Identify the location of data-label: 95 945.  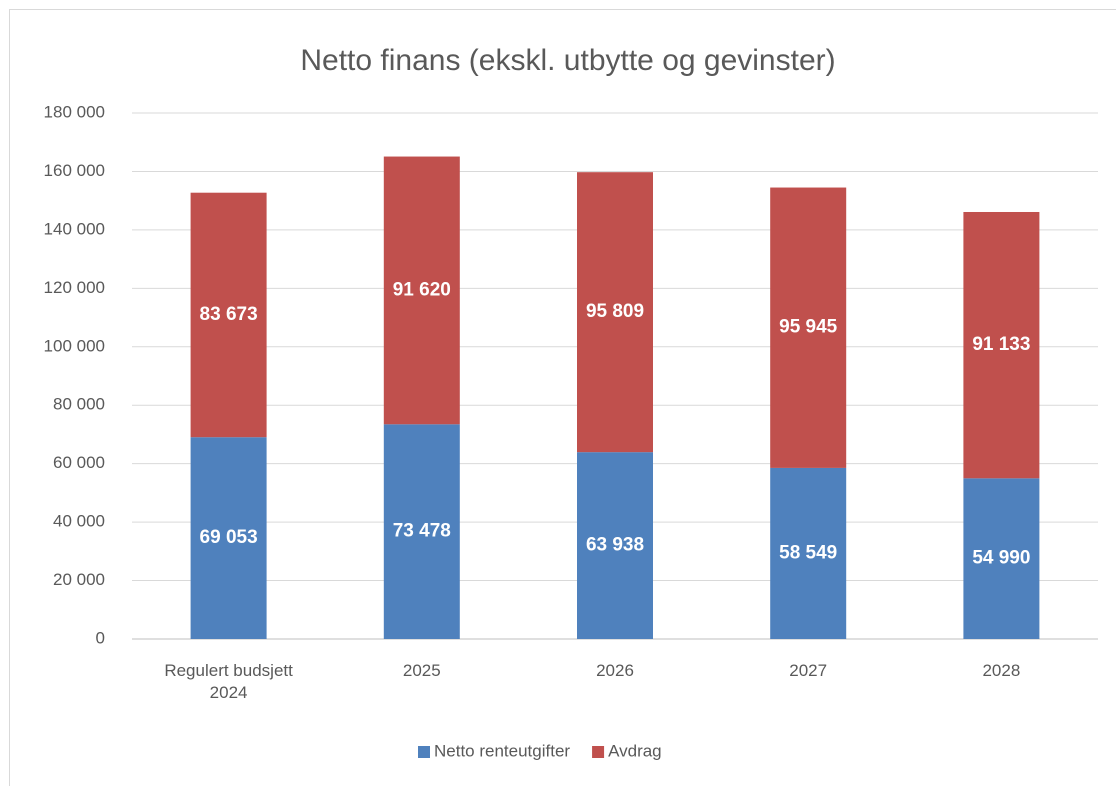
(808, 327).